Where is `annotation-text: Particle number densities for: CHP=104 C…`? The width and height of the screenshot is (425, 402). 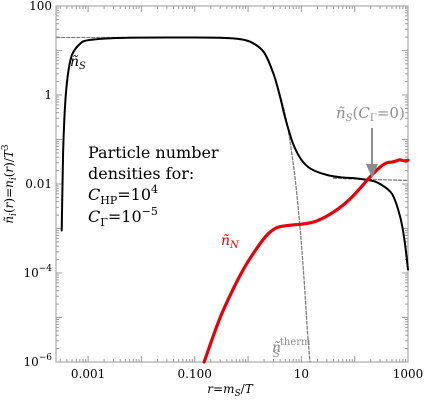 annotation-text: Particle number densities for: CHP=104 C… is located at coordinates (153, 186).